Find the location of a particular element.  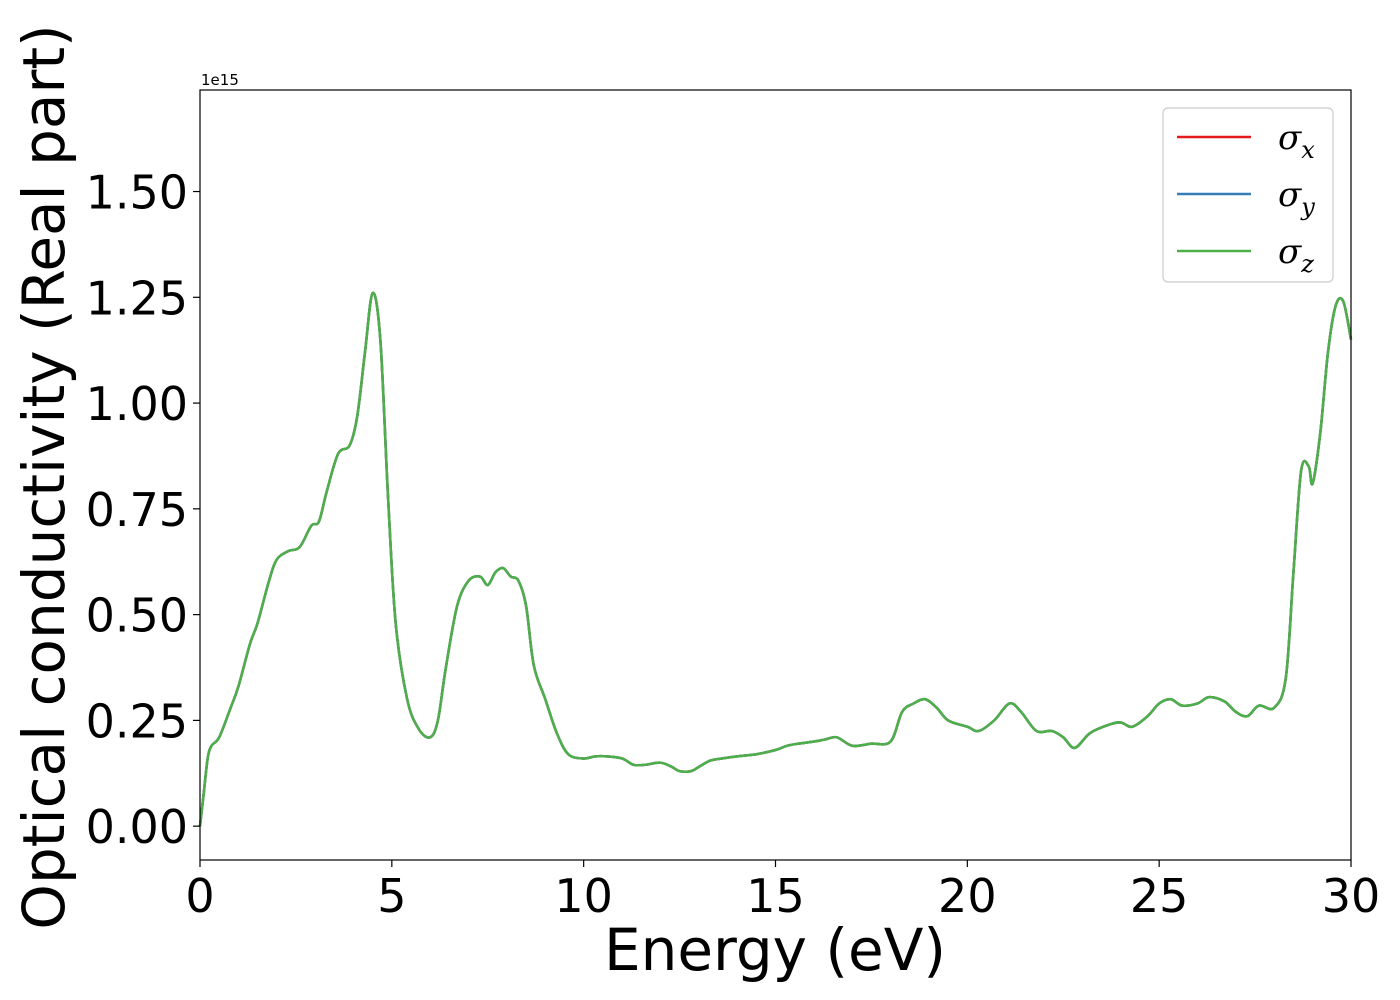

x-tick-label: 20 is located at coordinates (967, 896).